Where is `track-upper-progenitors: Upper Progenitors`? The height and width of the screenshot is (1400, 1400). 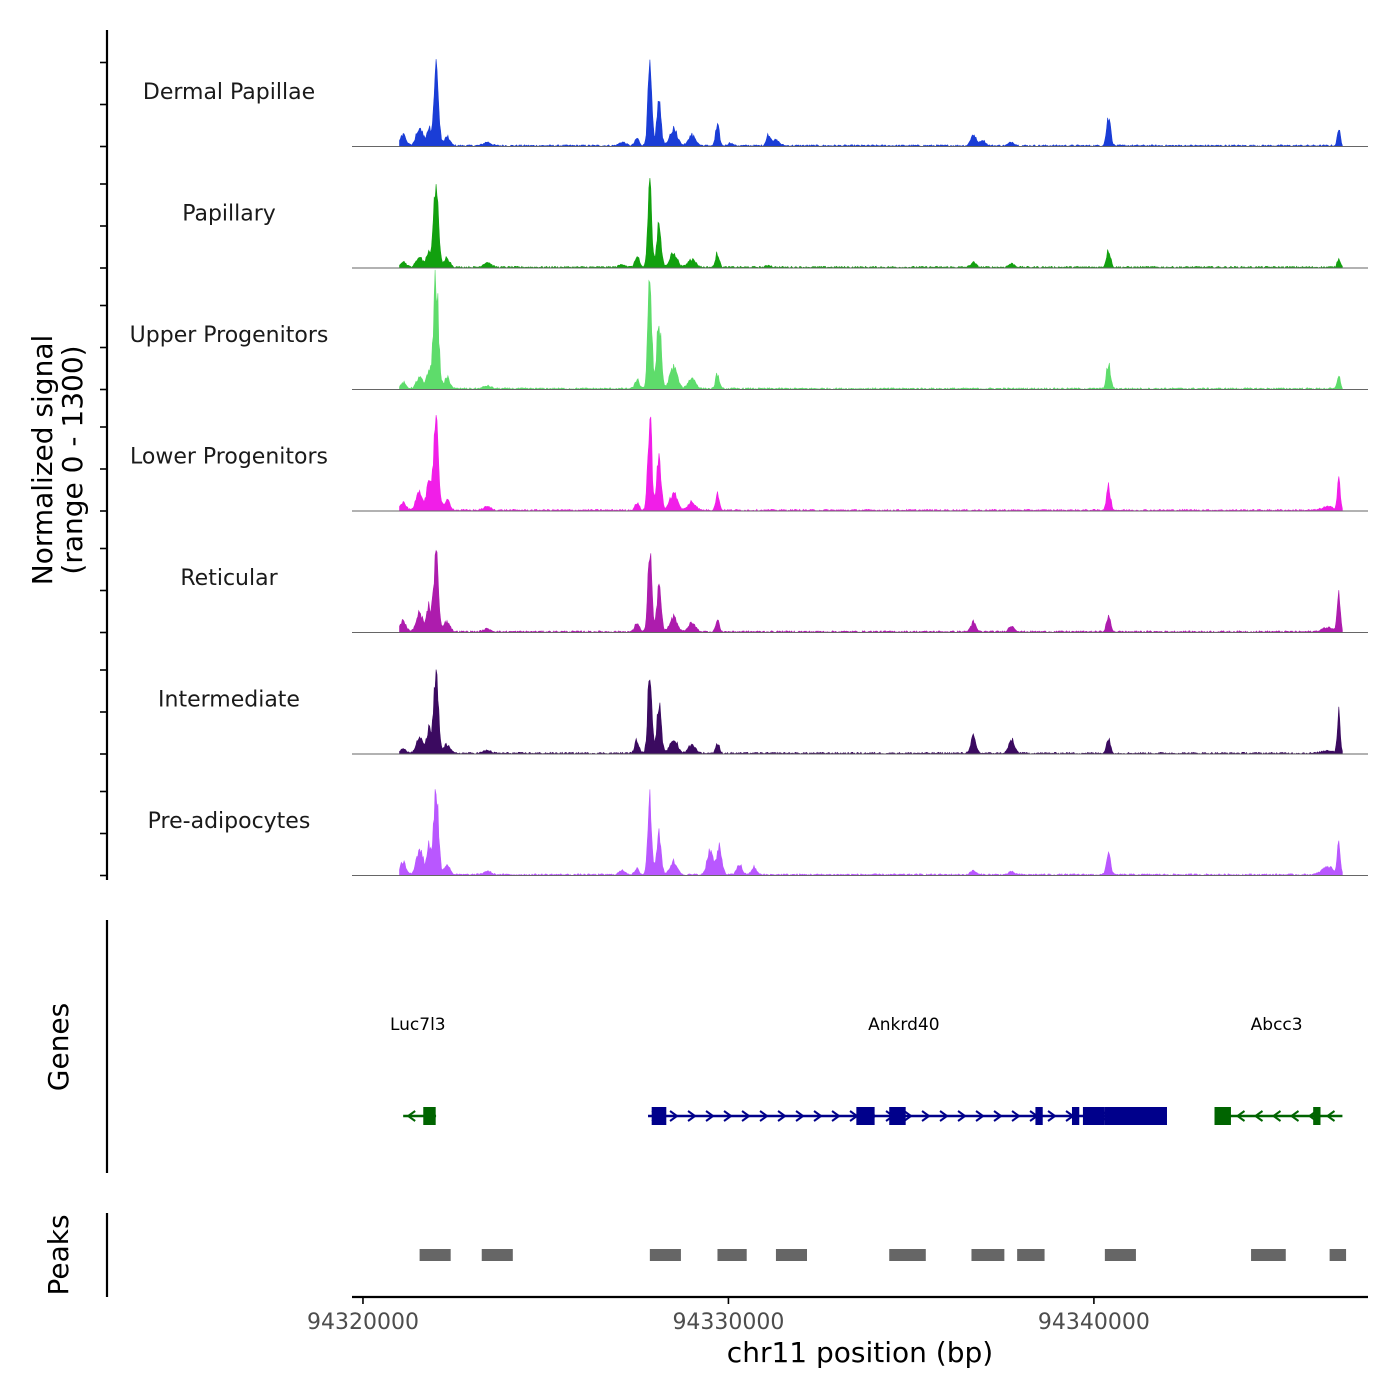
track-upper-progenitors: Upper Progenitors is located at coordinates (749, 330).